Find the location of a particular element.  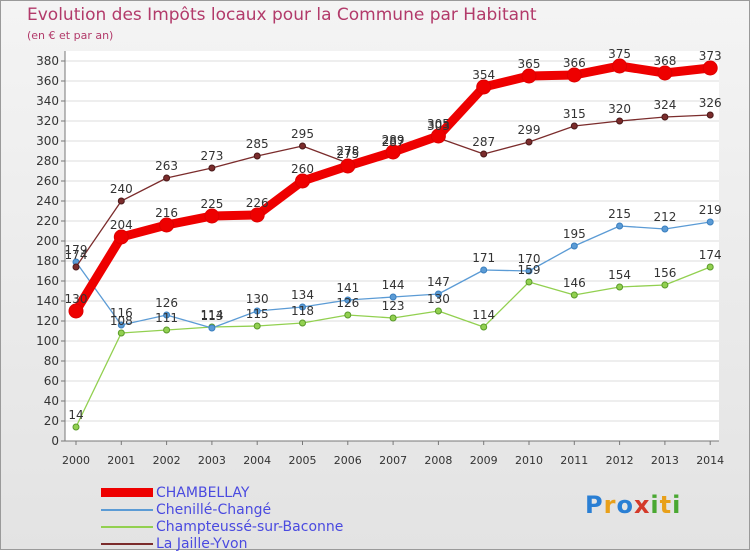

y-tick-label: 380 is located at coordinates (47, 61).